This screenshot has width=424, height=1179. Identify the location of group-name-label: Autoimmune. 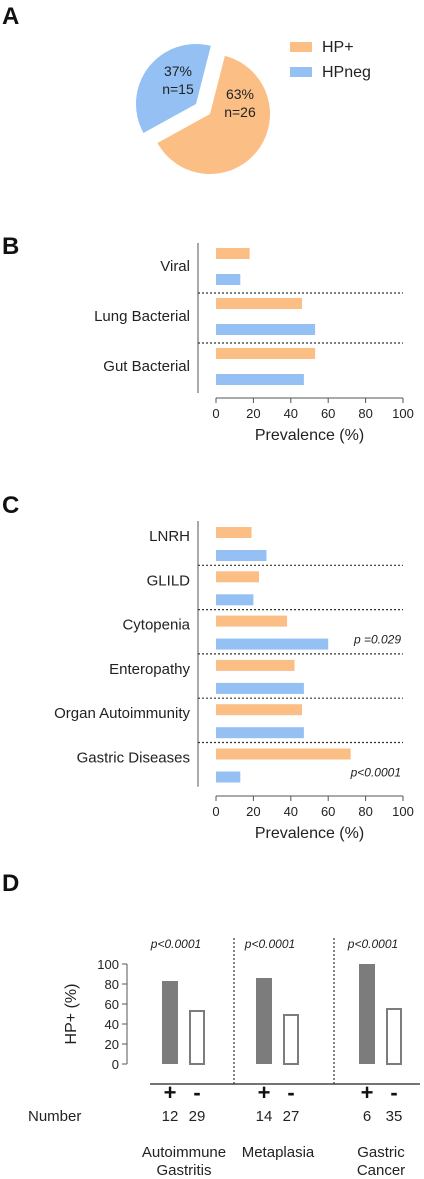
(184, 1152).